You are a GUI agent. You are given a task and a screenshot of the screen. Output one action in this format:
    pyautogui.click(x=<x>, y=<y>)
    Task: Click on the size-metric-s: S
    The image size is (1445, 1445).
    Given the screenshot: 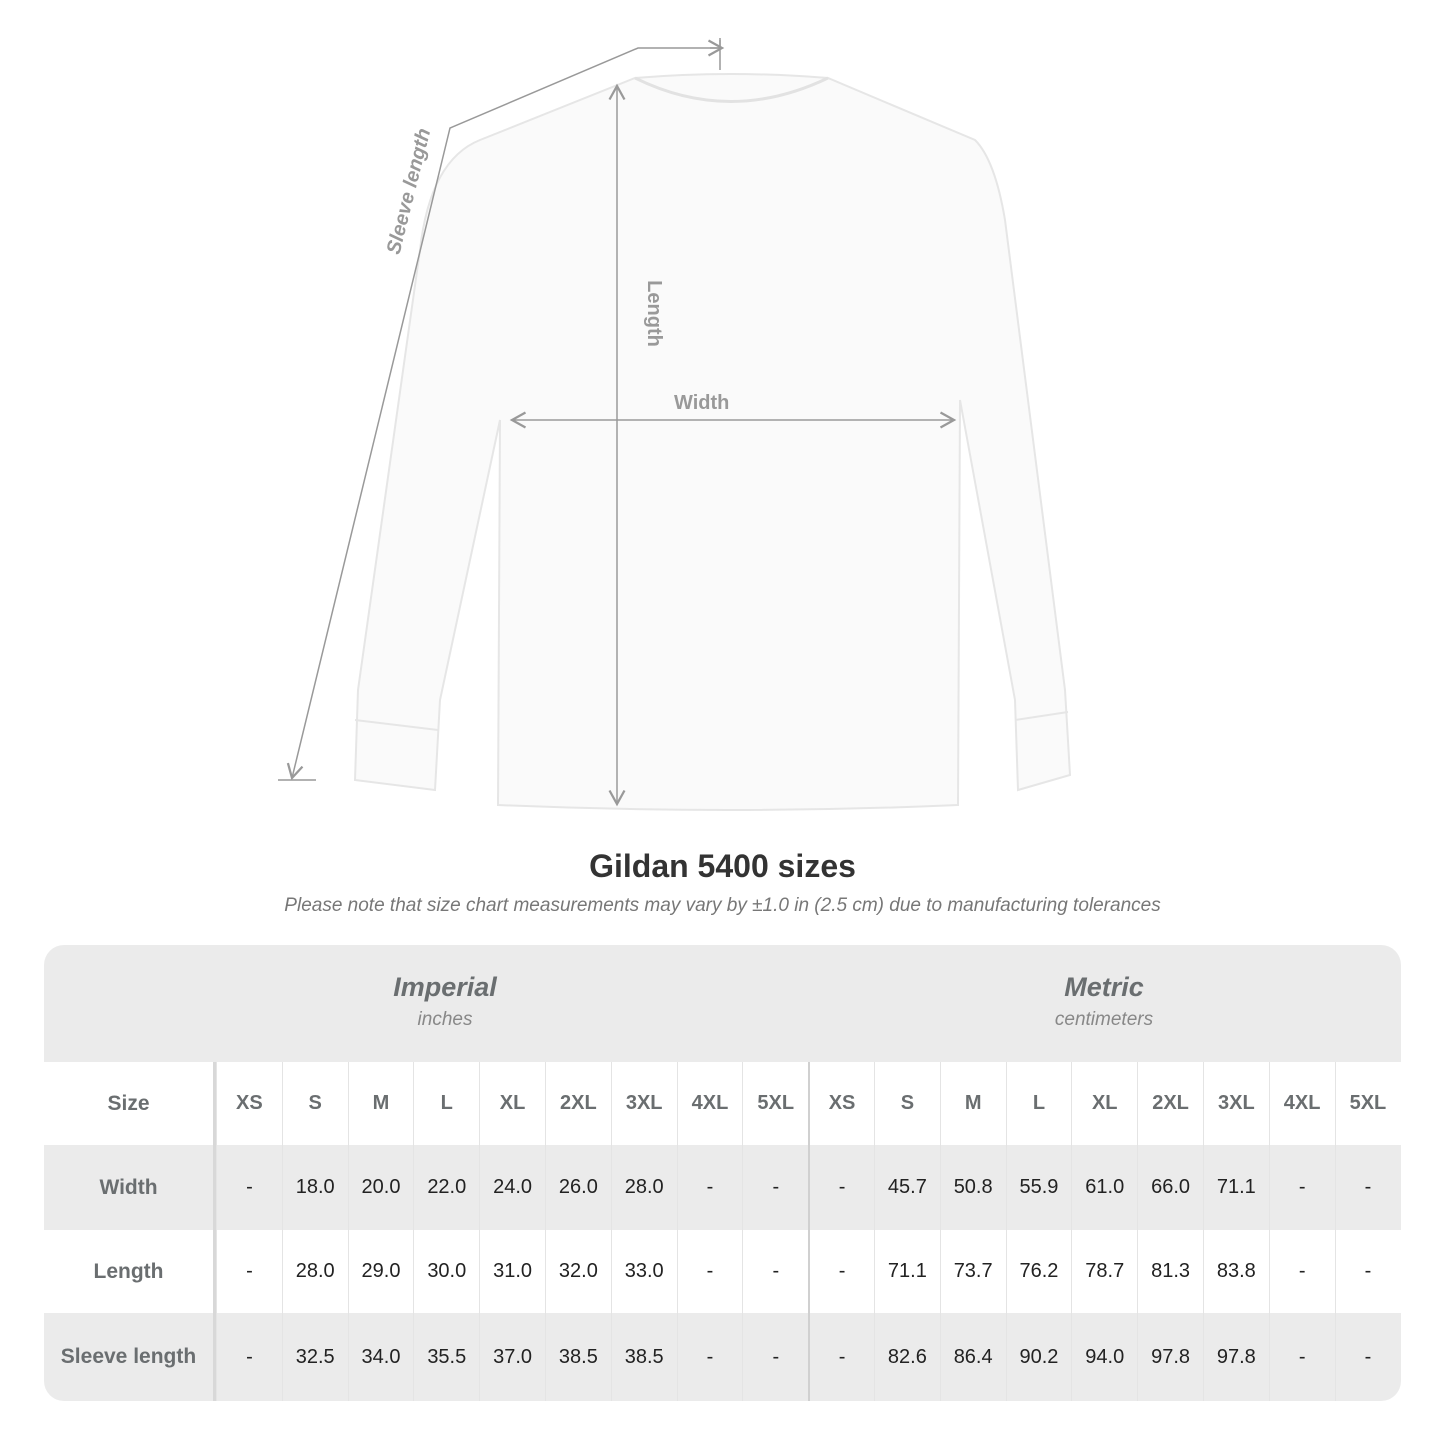 What is the action you would take?
    pyautogui.click(x=906, y=1103)
    